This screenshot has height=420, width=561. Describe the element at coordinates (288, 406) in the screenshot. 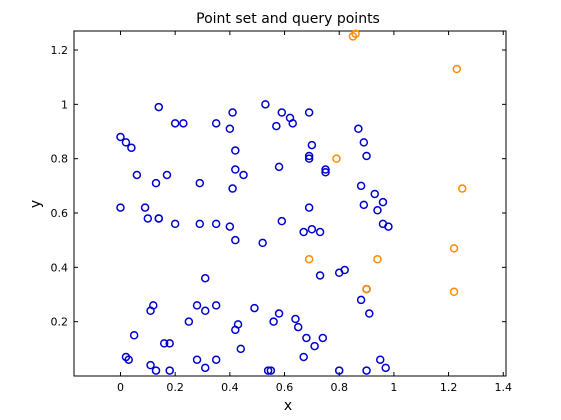

I see `x-axis-title: x` at that location.